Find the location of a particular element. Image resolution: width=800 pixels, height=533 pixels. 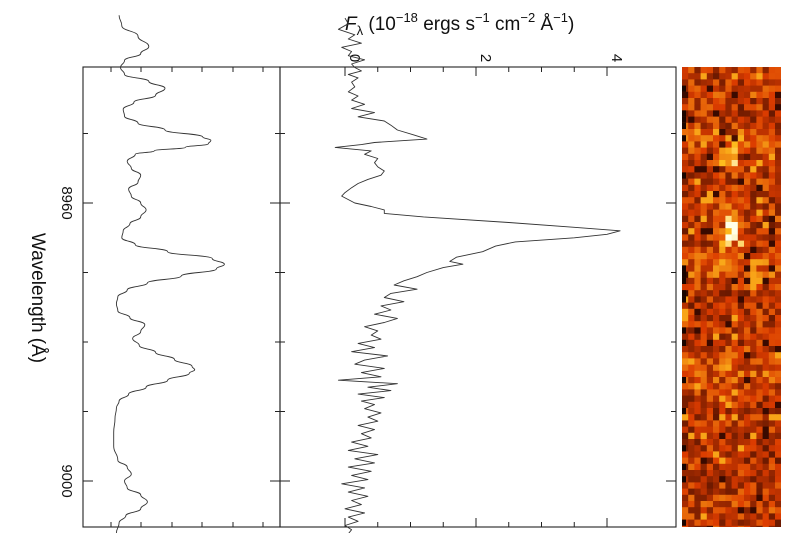

flux-exp1: −18 is located at coordinates (407, 17).